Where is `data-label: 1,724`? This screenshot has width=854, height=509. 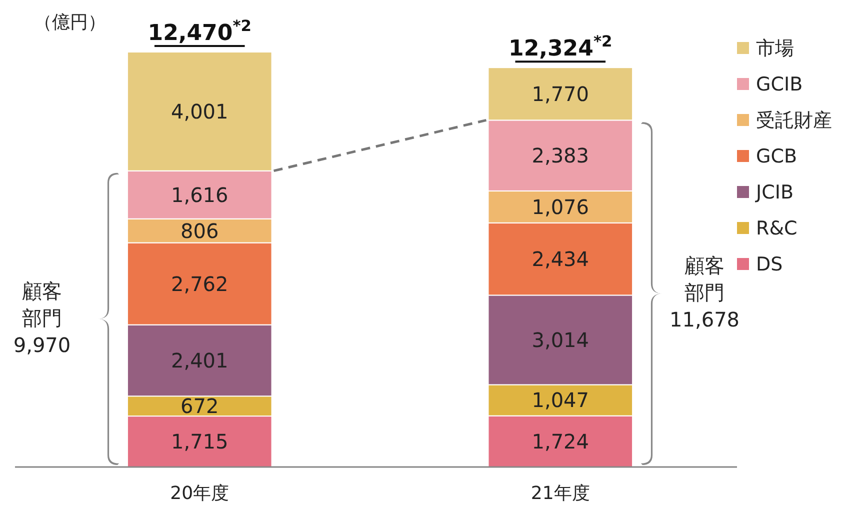 data-label: 1,724 is located at coordinates (561, 441).